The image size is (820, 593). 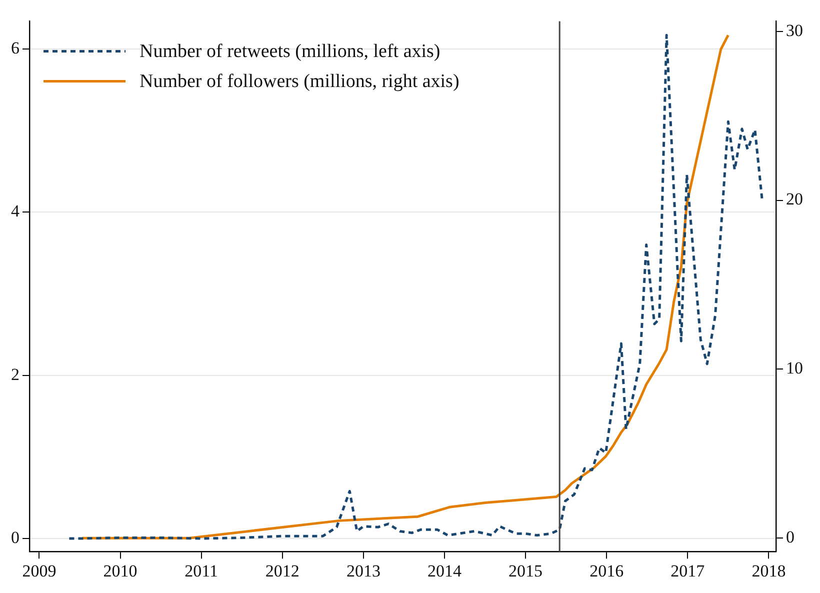 I want to click on x-tick-label: 2014, so click(x=444, y=570).